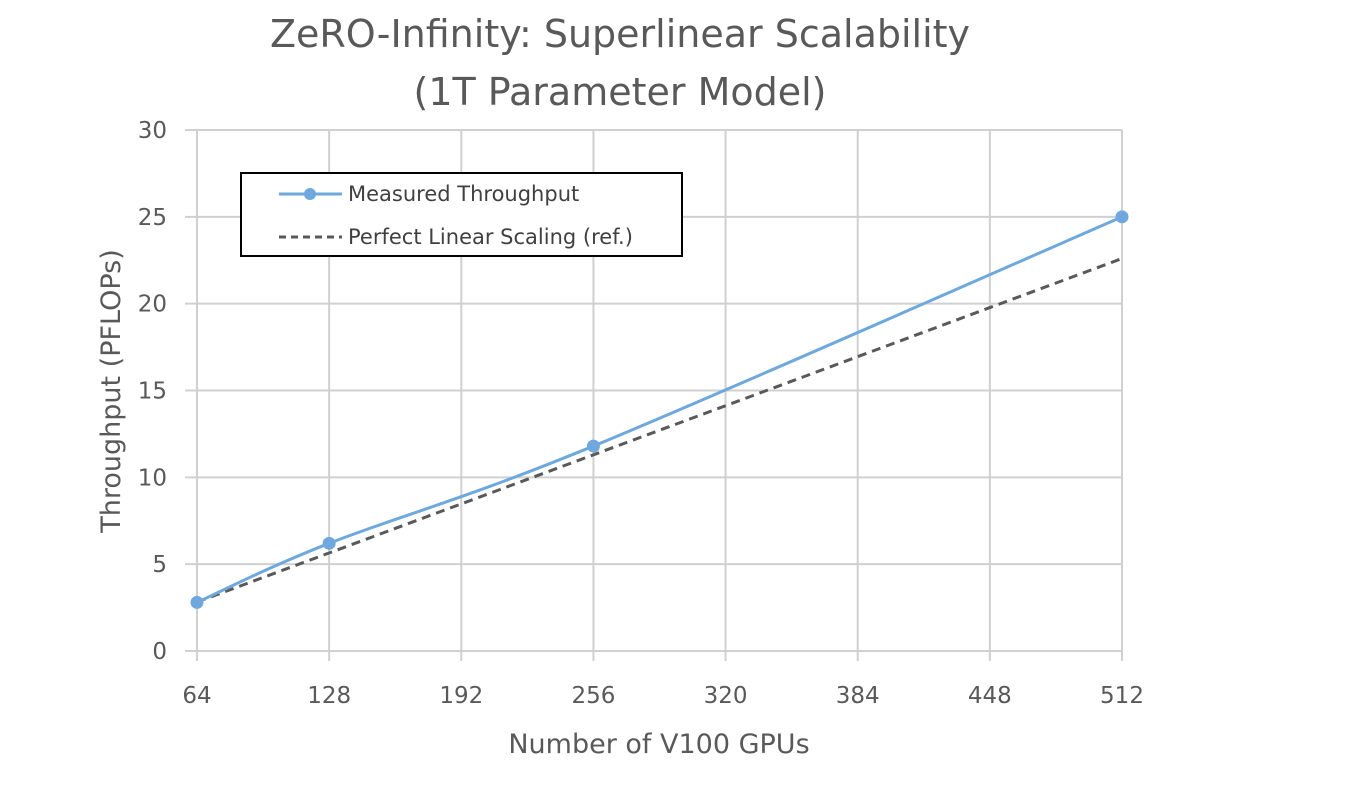 The height and width of the screenshot is (786, 1349). I want to click on legend-marker-measured, so click(310, 194).